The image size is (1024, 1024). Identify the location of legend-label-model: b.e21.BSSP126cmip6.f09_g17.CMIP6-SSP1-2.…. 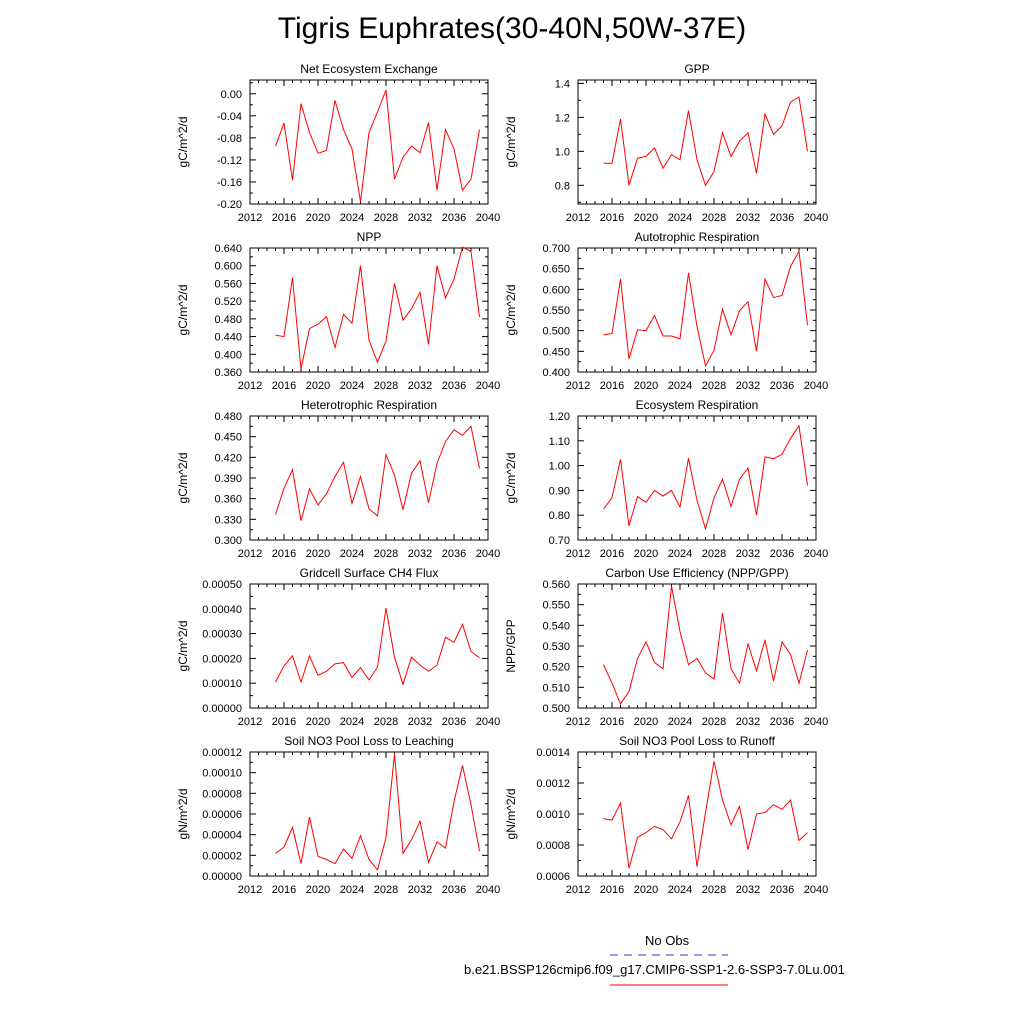
(654, 969).